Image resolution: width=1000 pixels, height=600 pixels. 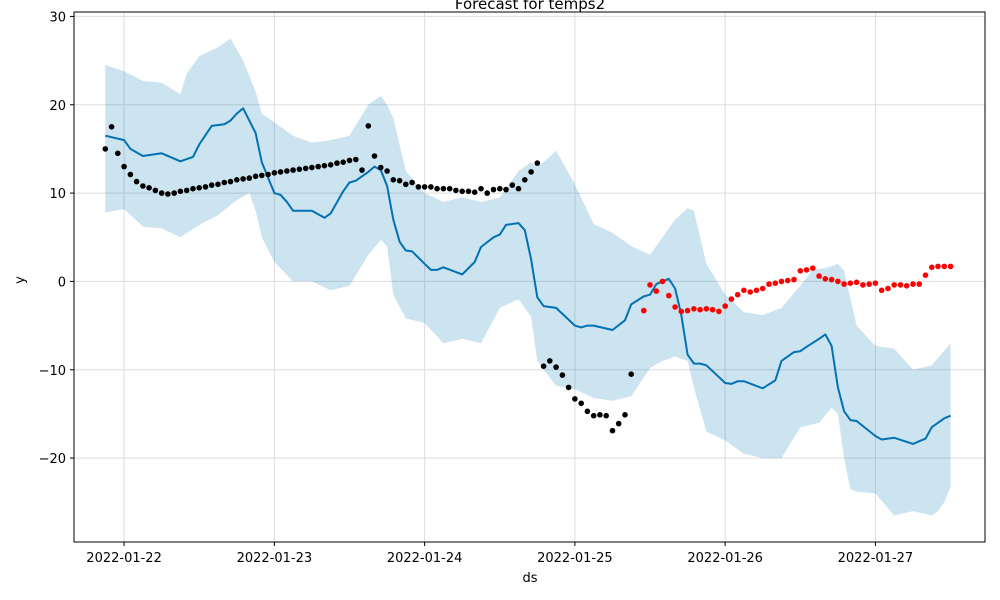 What do you see at coordinates (530, 6) in the screenshot?
I see `chart-title: Forecast for temps2` at bounding box center [530, 6].